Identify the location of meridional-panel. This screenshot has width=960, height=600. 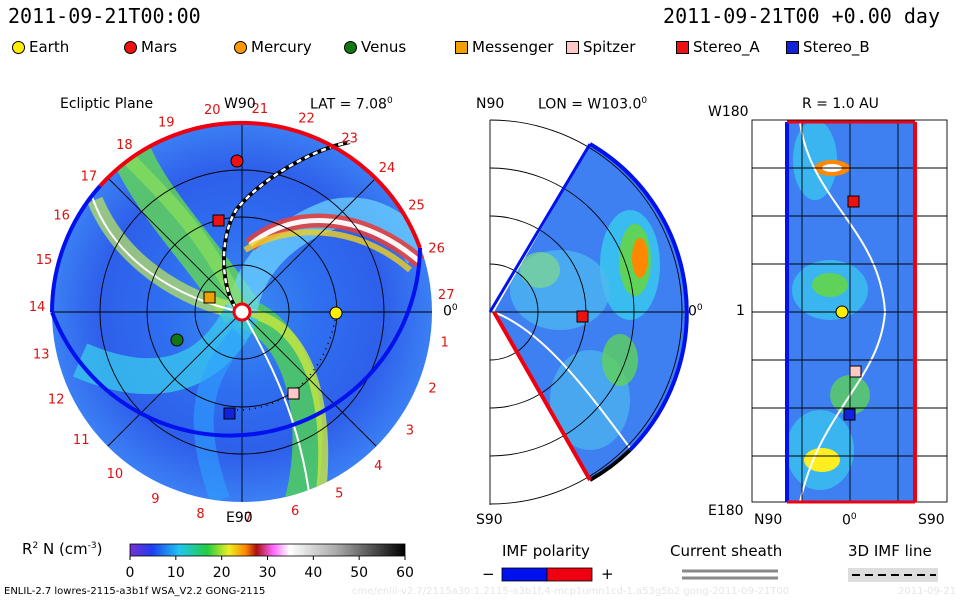
(589, 312).